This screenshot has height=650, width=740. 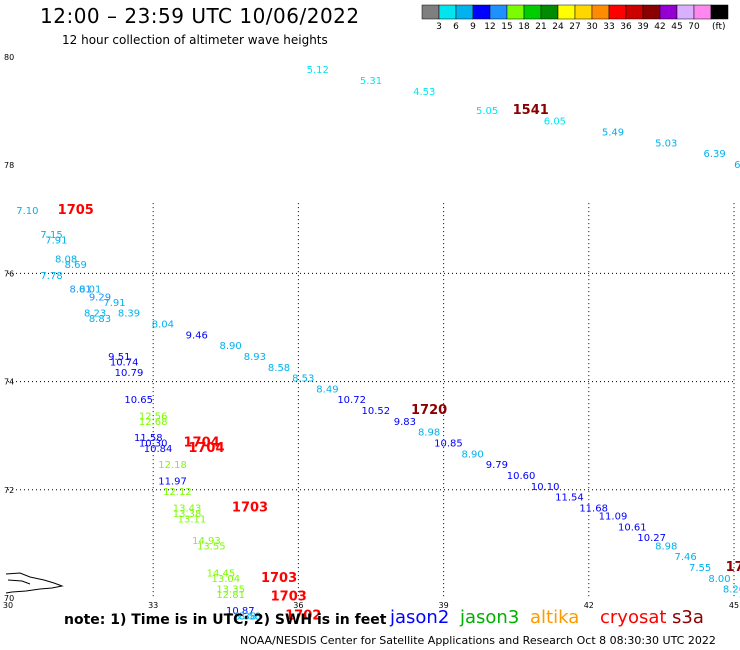 What do you see at coordinates (9, 490) in the screenshot?
I see `lat-tick-label: 72` at bounding box center [9, 490].